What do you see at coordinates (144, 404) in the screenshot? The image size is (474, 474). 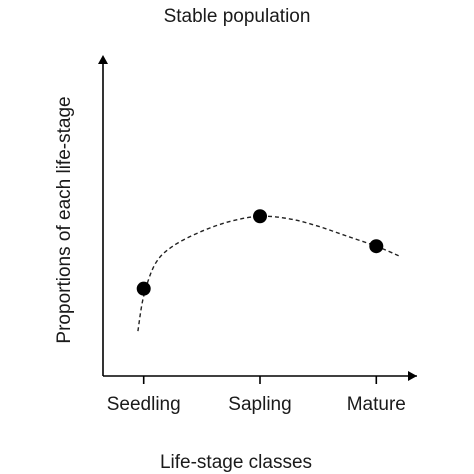 I see `x-tick-label-seedling: Seedling` at bounding box center [144, 404].